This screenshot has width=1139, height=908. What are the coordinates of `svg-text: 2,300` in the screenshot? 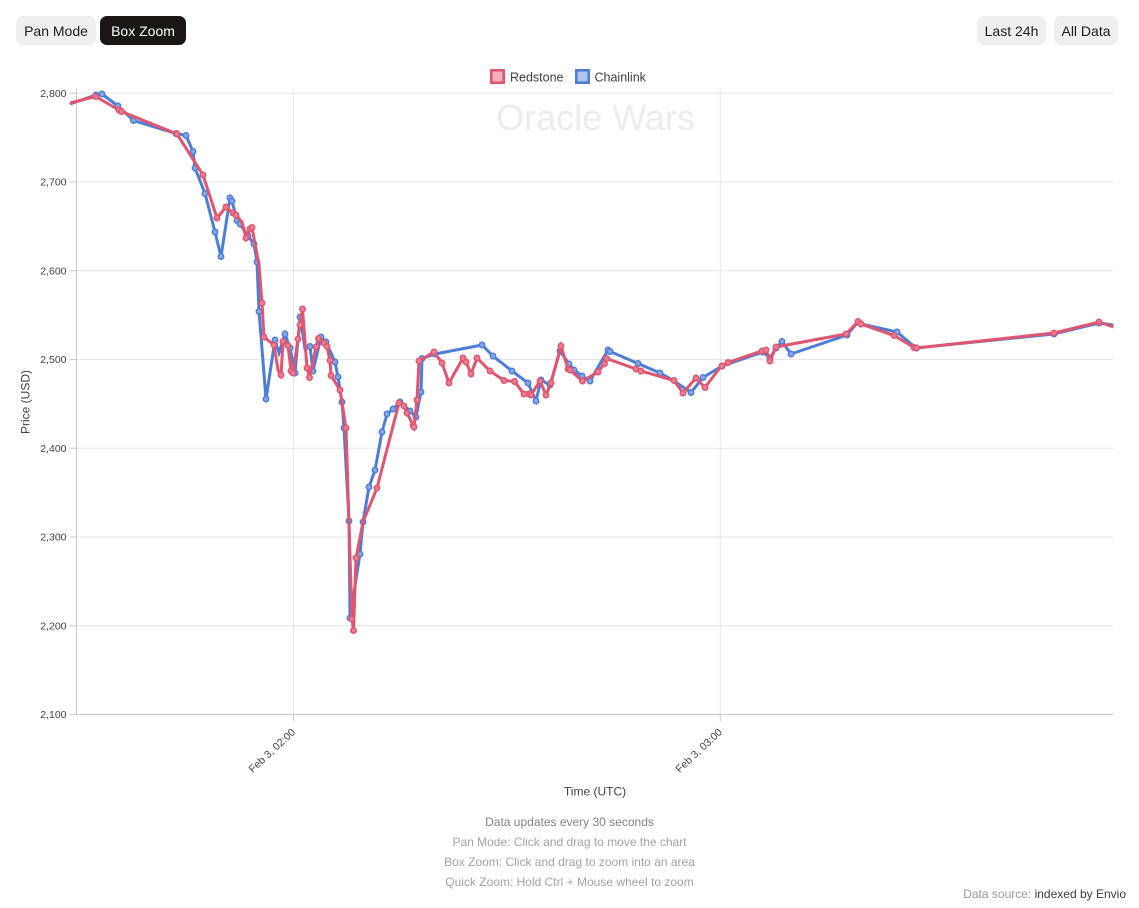 It's located at (53, 538).